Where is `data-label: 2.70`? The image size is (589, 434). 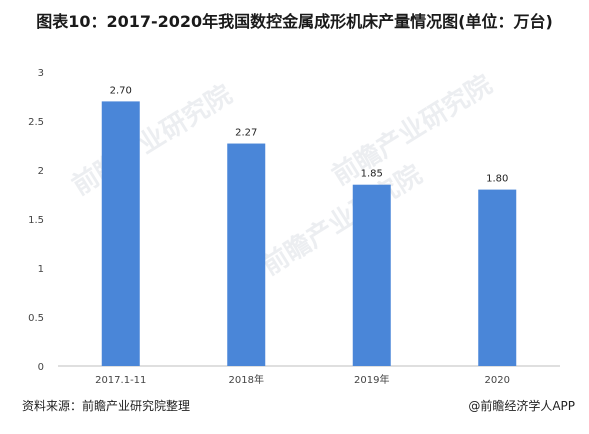
data-label: 2.70 is located at coordinates (121, 90).